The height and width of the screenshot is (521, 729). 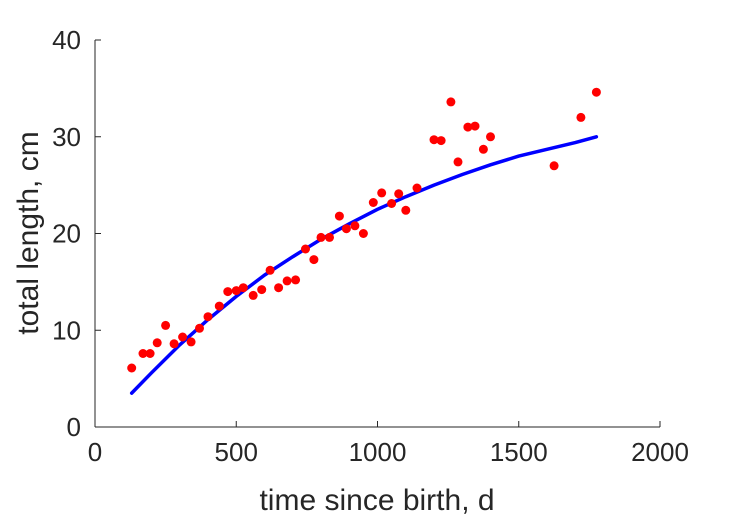 What do you see at coordinates (95, 452) in the screenshot?
I see `x-tick-label: 0` at bounding box center [95, 452].